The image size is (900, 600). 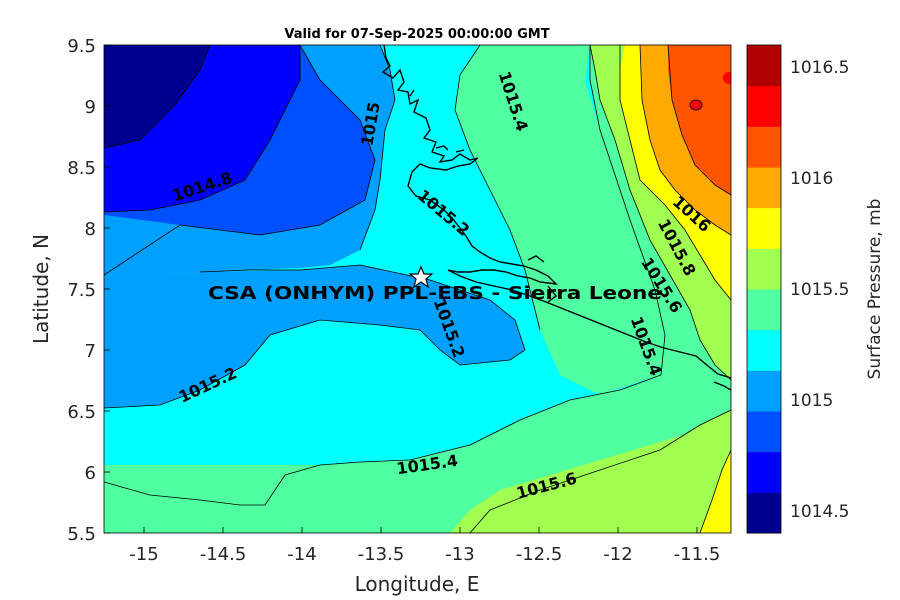 I want to click on y-axis-label: Latitude, N, so click(x=41, y=289).